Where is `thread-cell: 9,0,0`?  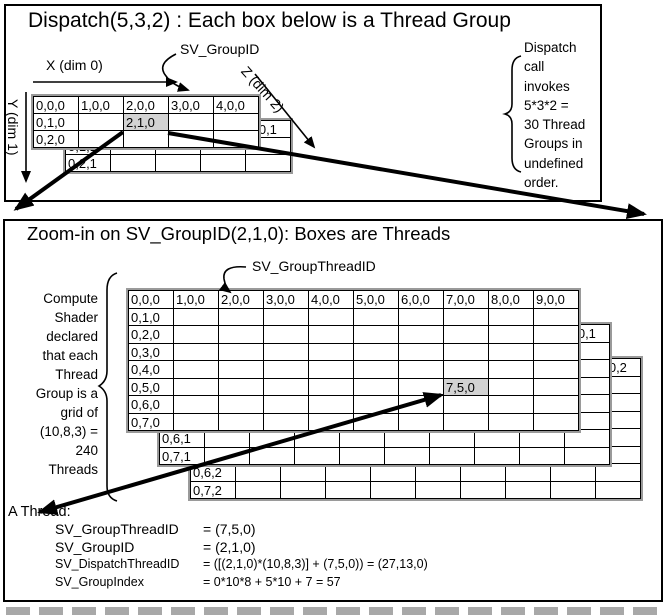 thread-cell: 9,0,0 is located at coordinates (556, 300).